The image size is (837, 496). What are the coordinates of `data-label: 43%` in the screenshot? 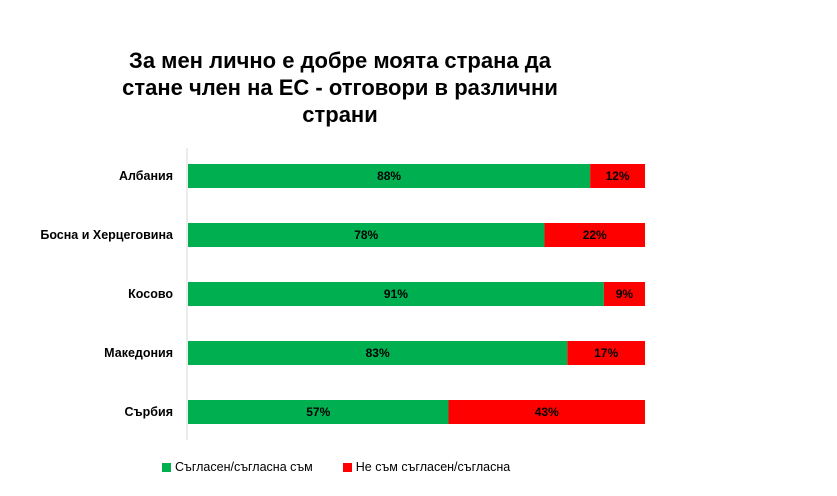 It's located at (547, 412).